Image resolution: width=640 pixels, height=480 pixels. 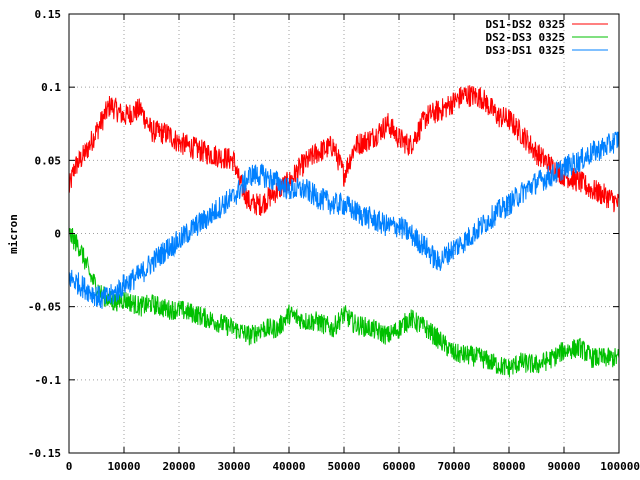 What do you see at coordinates (343, 466) in the screenshot?
I see `x-tick-label: 50000` at bounding box center [343, 466].